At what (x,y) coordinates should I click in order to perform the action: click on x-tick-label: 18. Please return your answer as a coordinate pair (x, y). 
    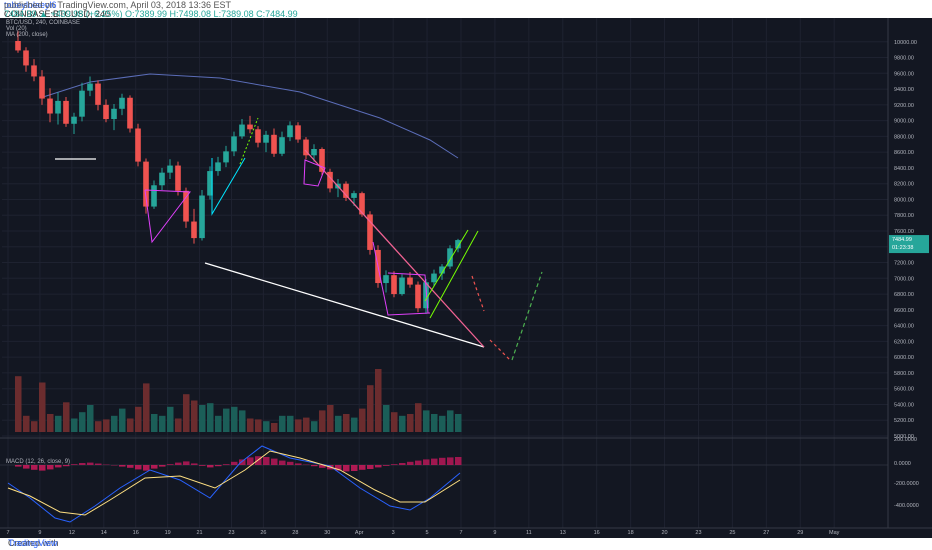
    Looking at the image, I should click on (631, 533).